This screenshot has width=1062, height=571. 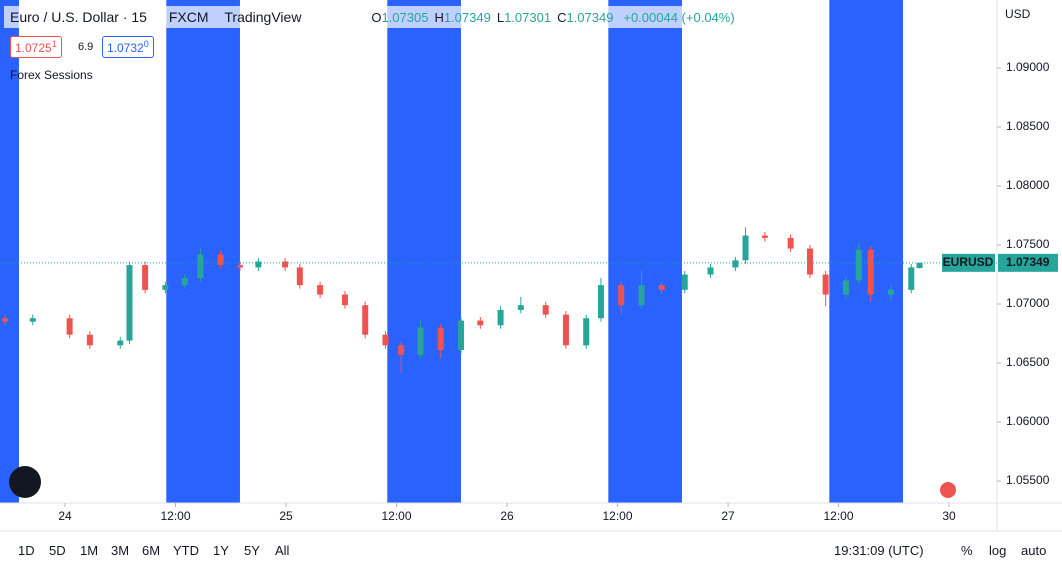 What do you see at coordinates (376, 17) in the screenshot?
I see `ohlc-key: O` at bounding box center [376, 17].